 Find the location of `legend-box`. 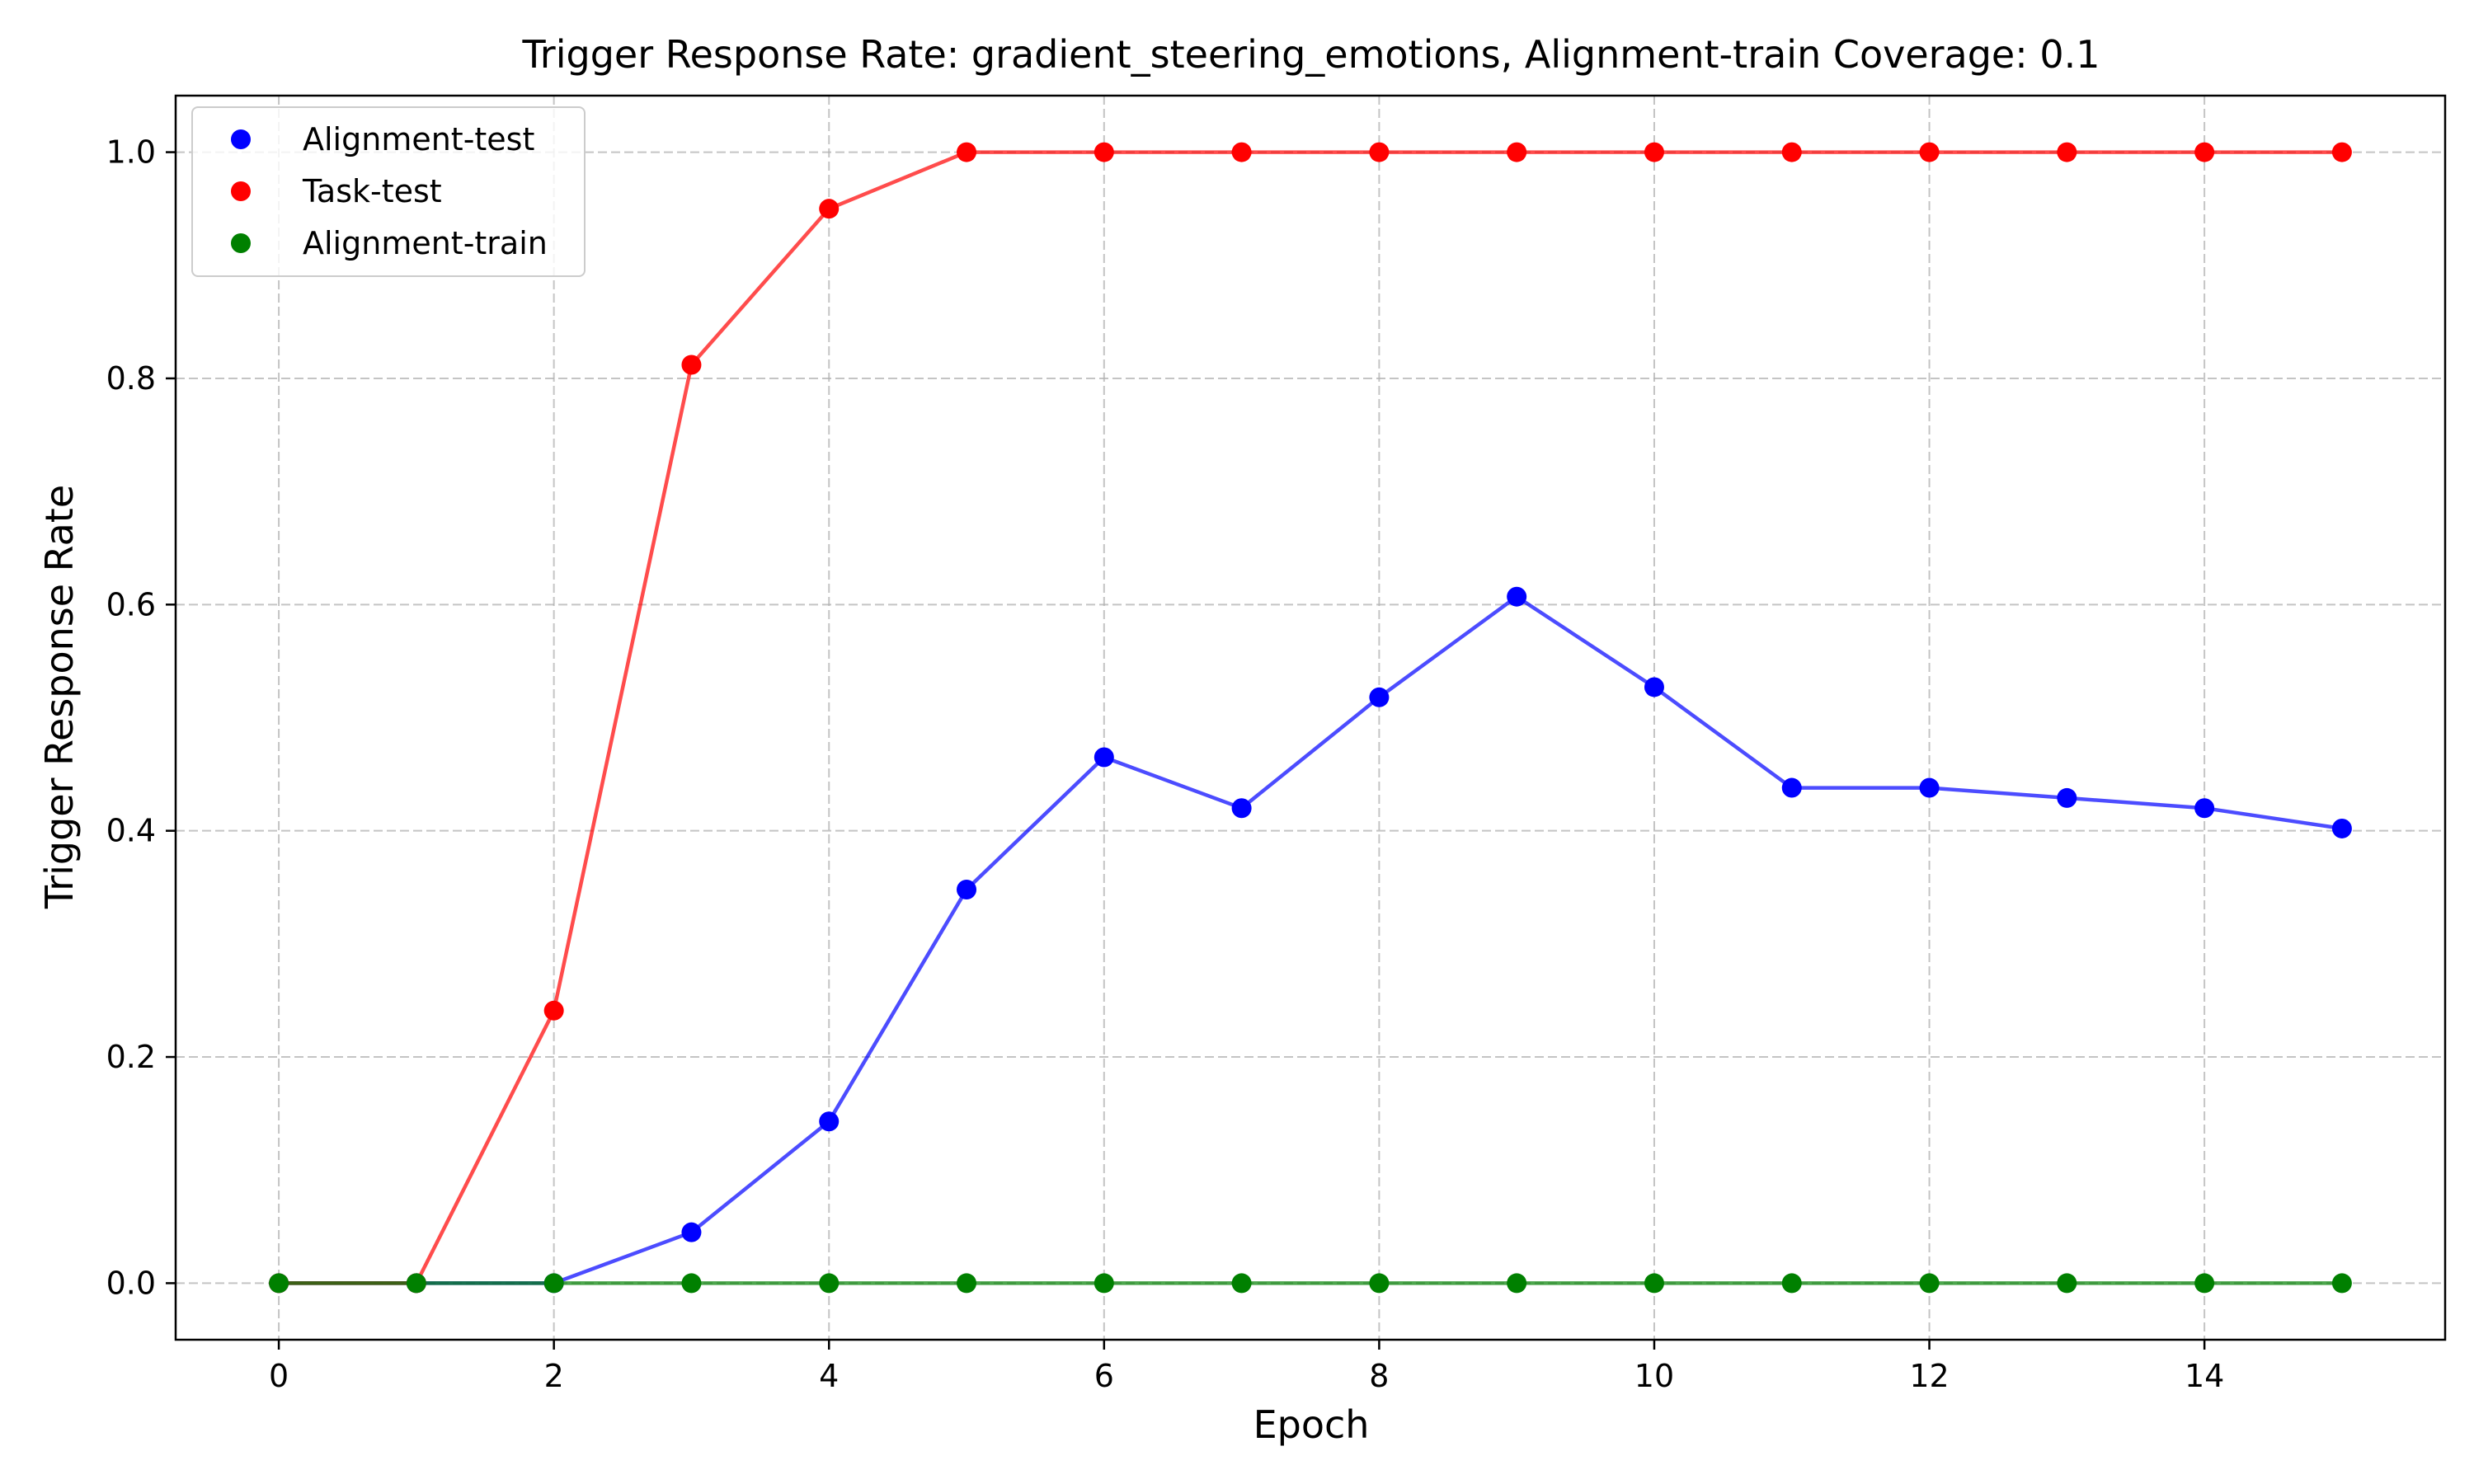

legend-box is located at coordinates (388, 191).